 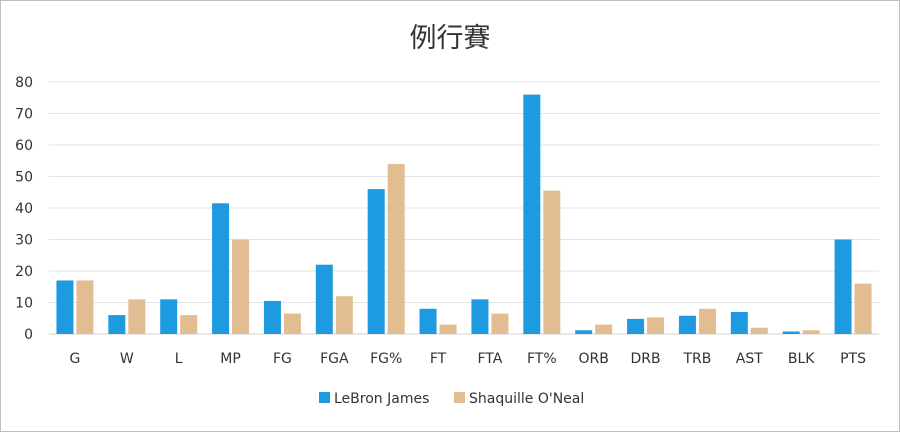 What do you see at coordinates (189, 324) in the screenshot?
I see `bar-series-2-l` at bounding box center [189, 324].